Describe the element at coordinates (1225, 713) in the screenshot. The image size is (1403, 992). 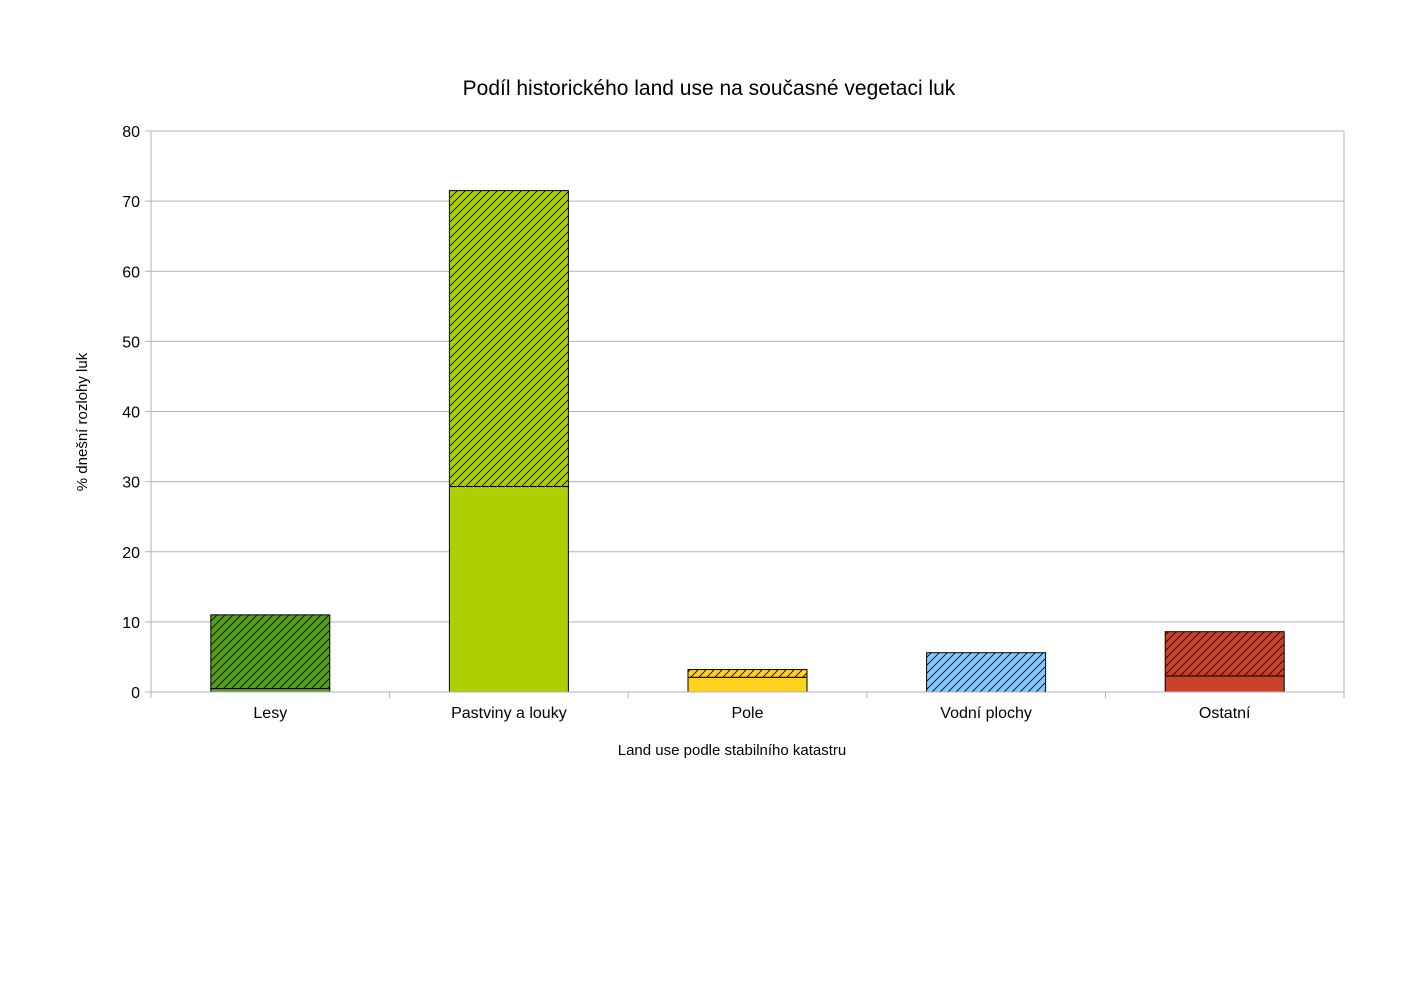
I see `x-tick-label: Ostatní` at that location.